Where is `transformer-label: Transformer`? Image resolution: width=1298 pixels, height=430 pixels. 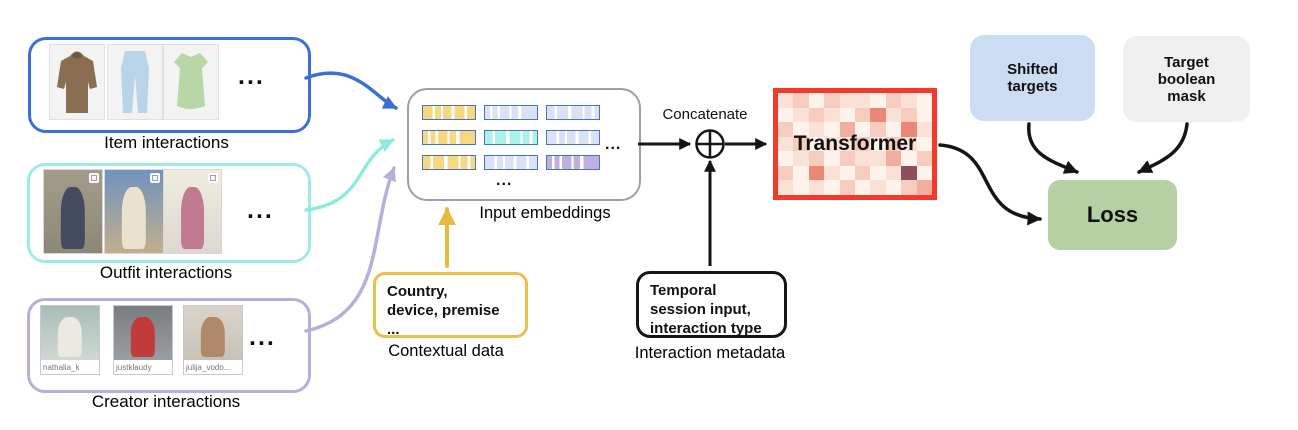
transformer-label: Transformer is located at coordinates (855, 143).